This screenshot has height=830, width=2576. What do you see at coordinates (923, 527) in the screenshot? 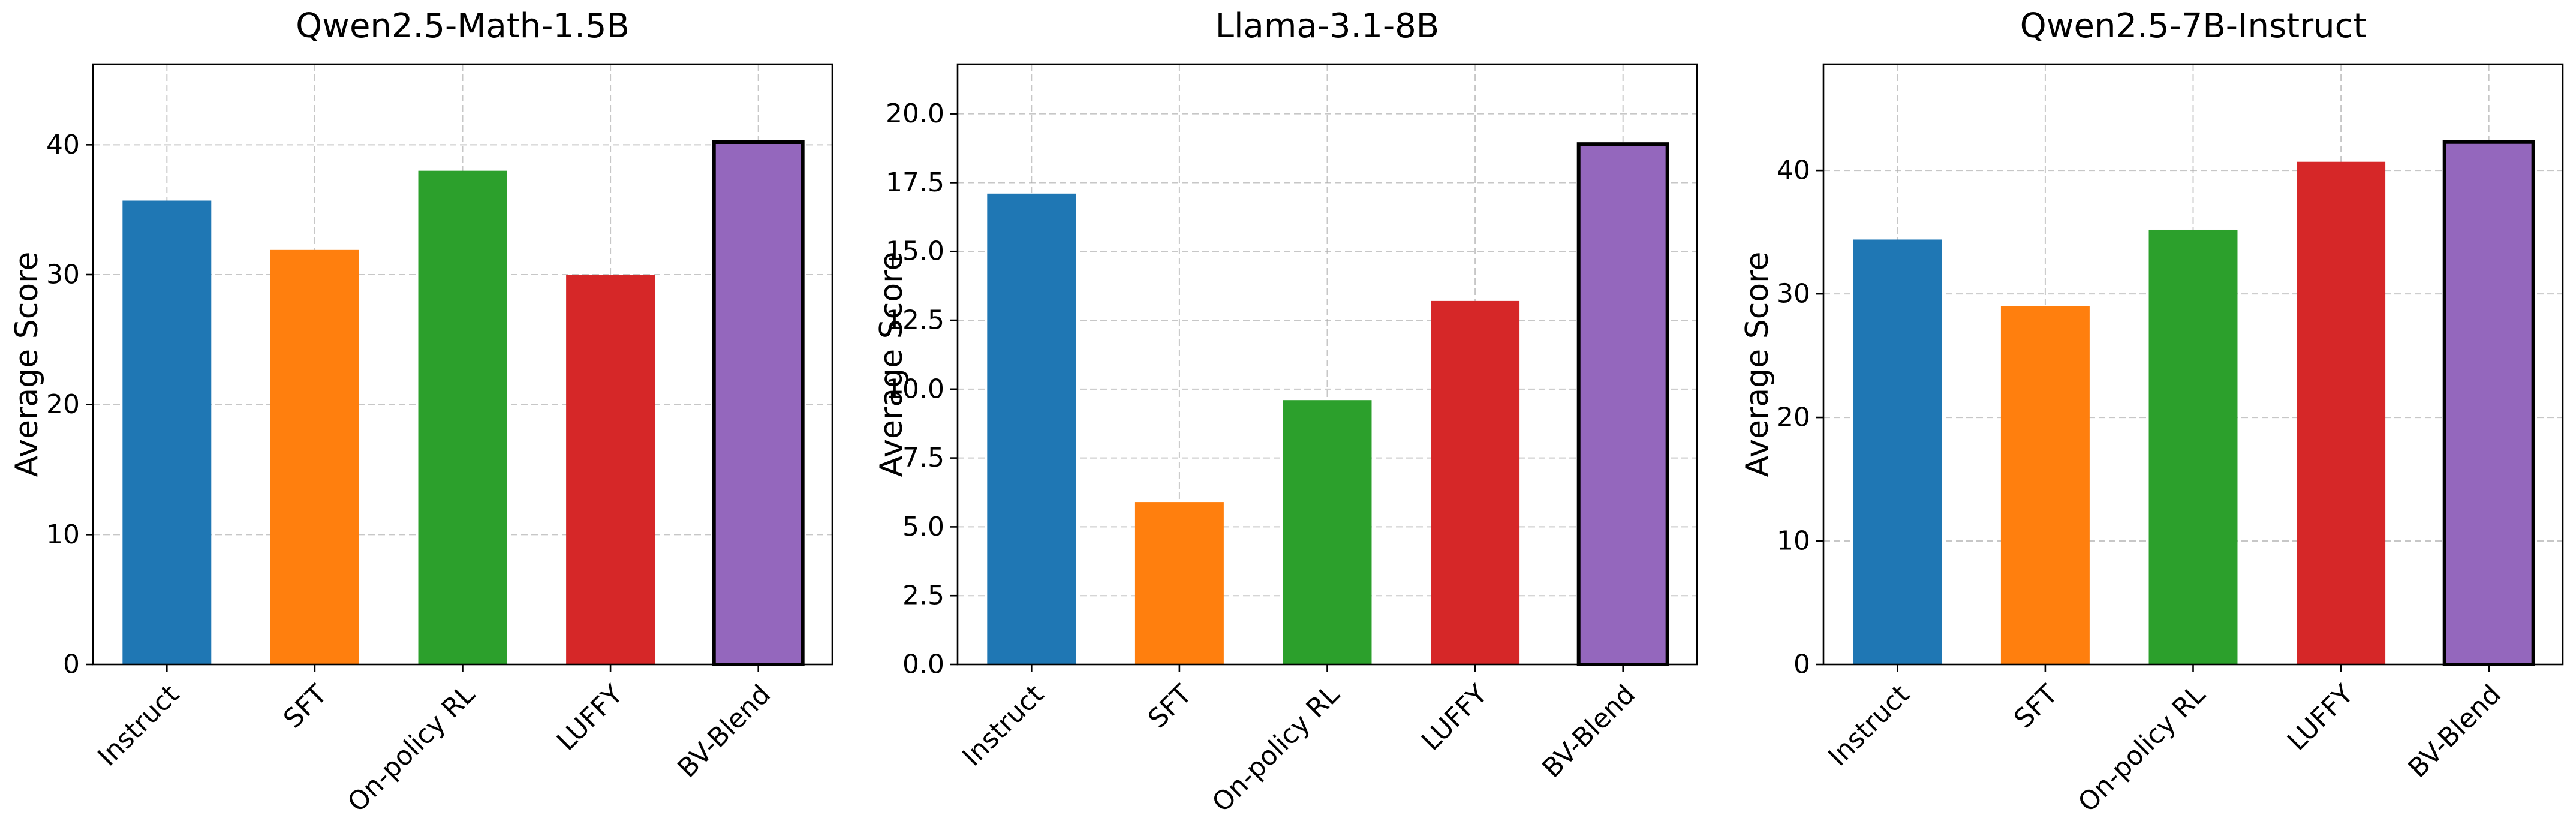
I see `y-tick-label: 5.0` at bounding box center [923, 527].